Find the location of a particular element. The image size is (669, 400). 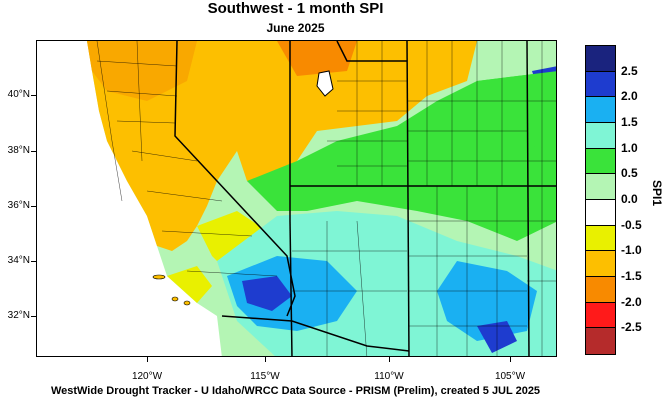

wet-blue-az is located at coordinates (292, 293).